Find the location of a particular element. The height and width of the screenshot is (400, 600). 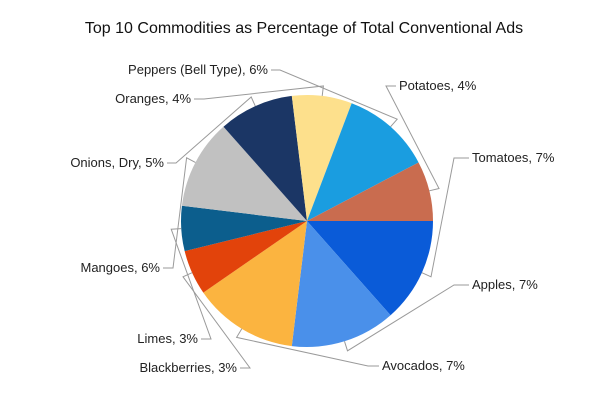

pie-slice-potatoes is located at coordinates (370, 191).